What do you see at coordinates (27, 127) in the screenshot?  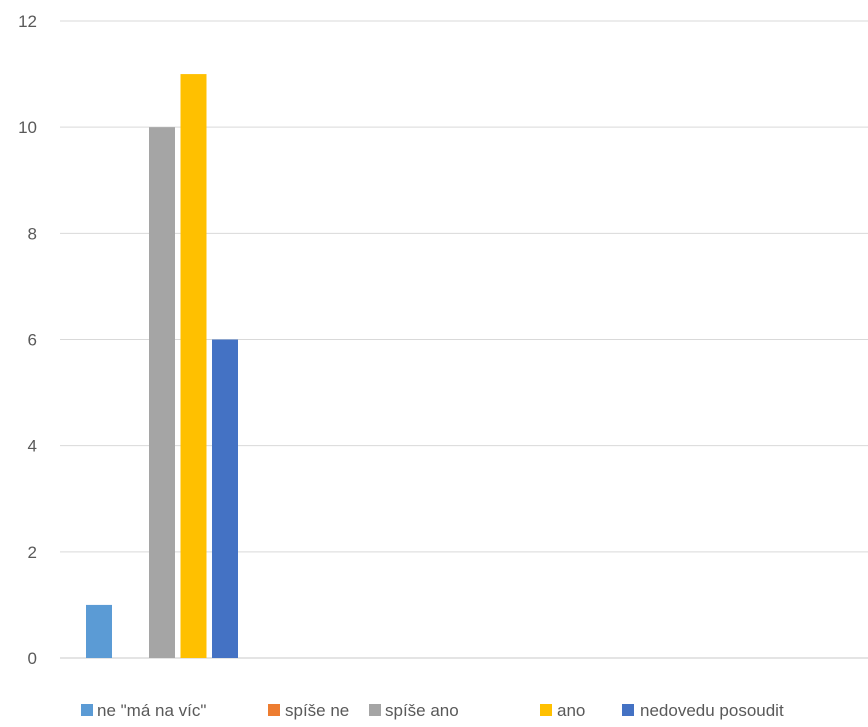 I see `y-tick-label-10: 10` at bounding box center [27, 127].